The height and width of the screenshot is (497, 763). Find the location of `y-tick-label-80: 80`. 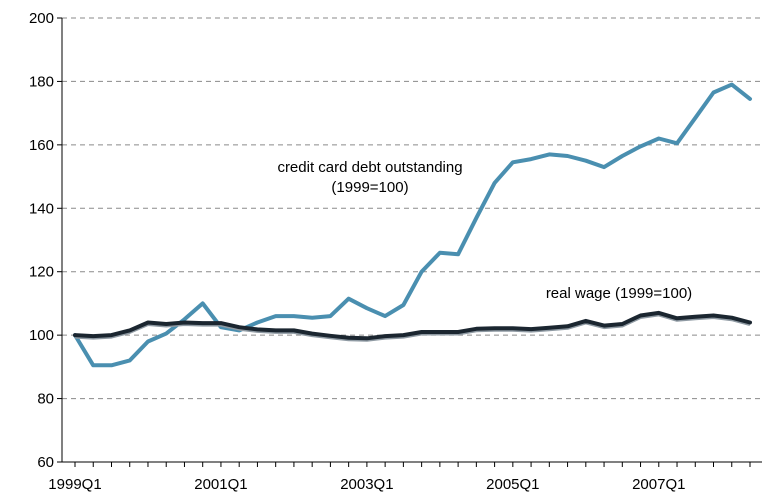

y-tick-label-80: 80 is located at coordinates (45, 399).